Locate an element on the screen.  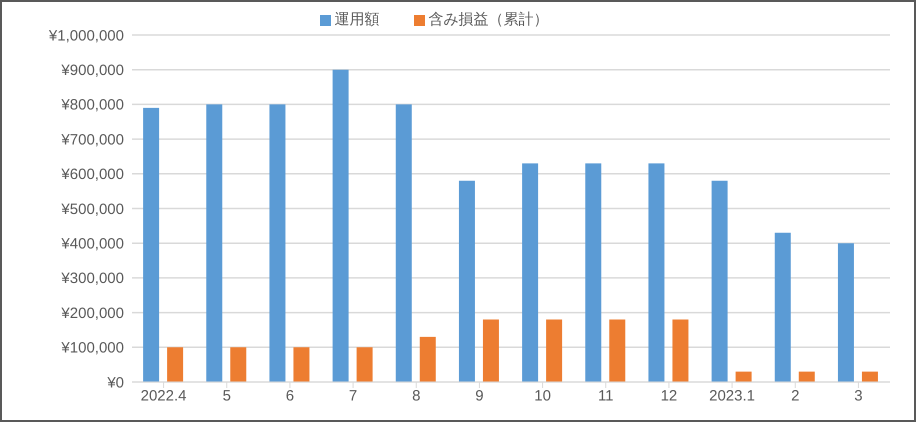
y-tick-label: ¥500,000 is located at coordinates (92, 209).